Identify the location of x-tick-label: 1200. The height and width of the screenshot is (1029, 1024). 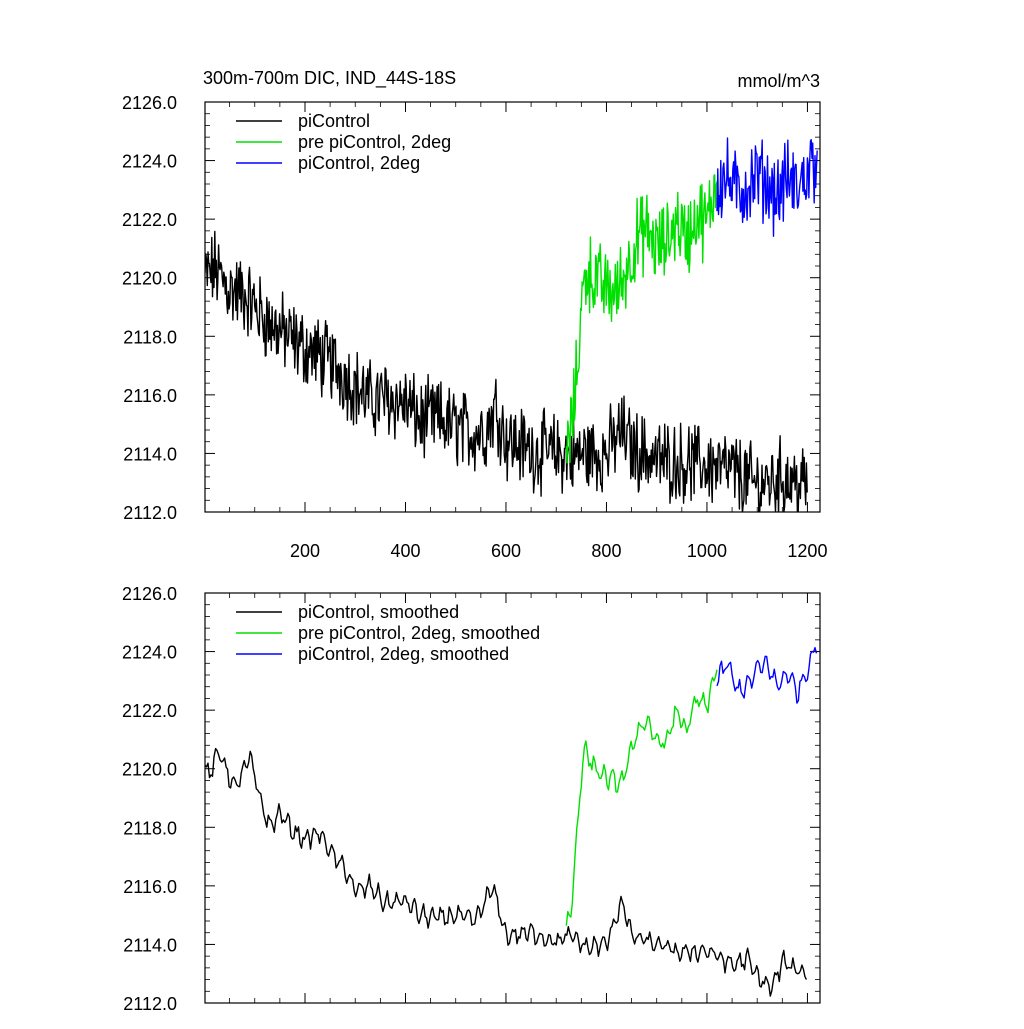
(807, 551).